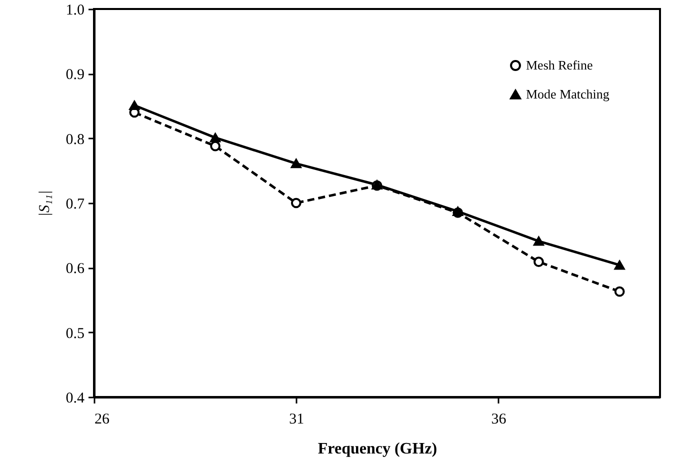 The image size is (674, 474). What do you see at coordinates (102, 420) in the screenshot?
I see `x-tick-label: 26` at bounding box center [102, 420].